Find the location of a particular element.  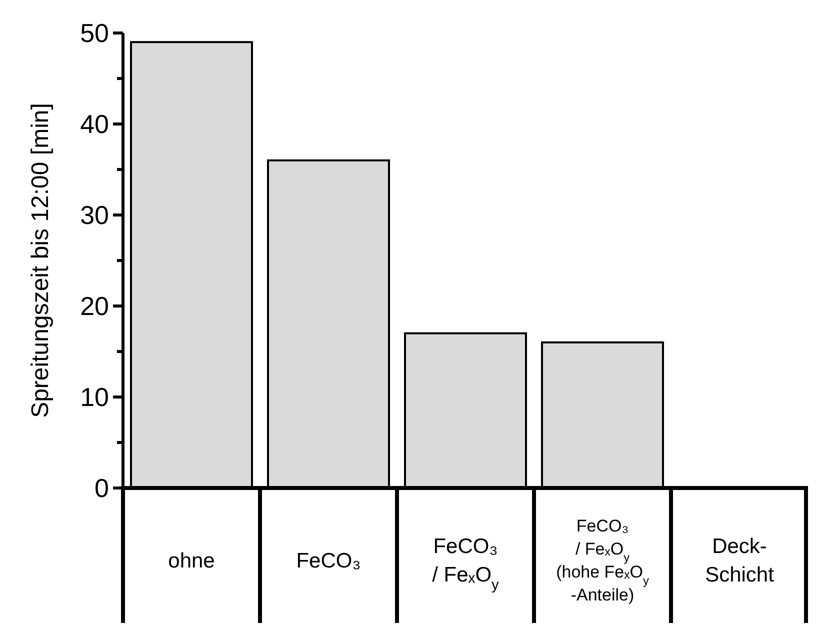

x-tick-label: FeCO₃ / FeₓO$_{y}$ is located at coordinates (466, 564).